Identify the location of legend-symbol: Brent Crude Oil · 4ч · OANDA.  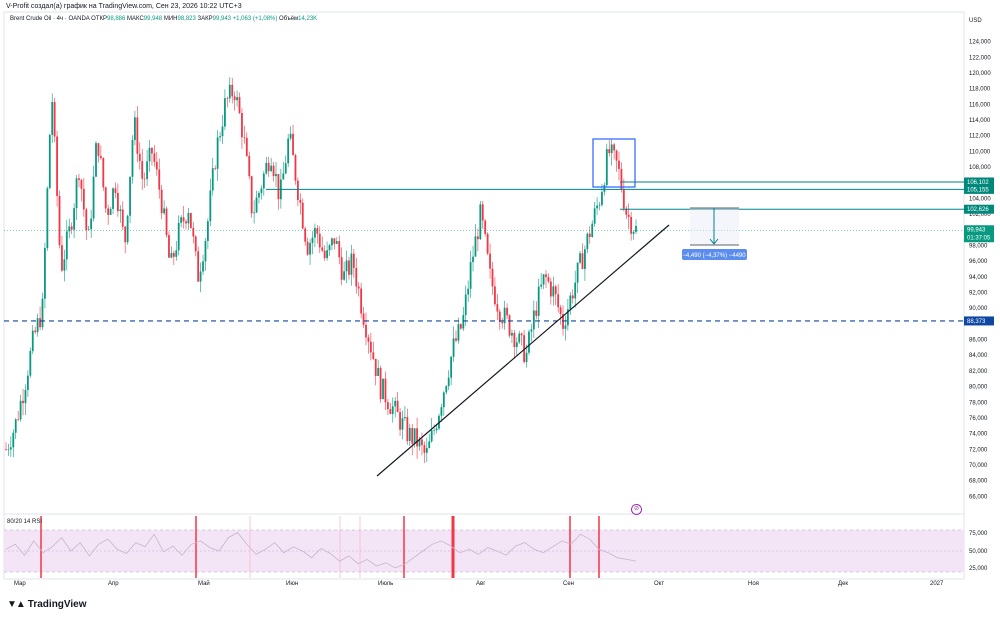
(50, 19).